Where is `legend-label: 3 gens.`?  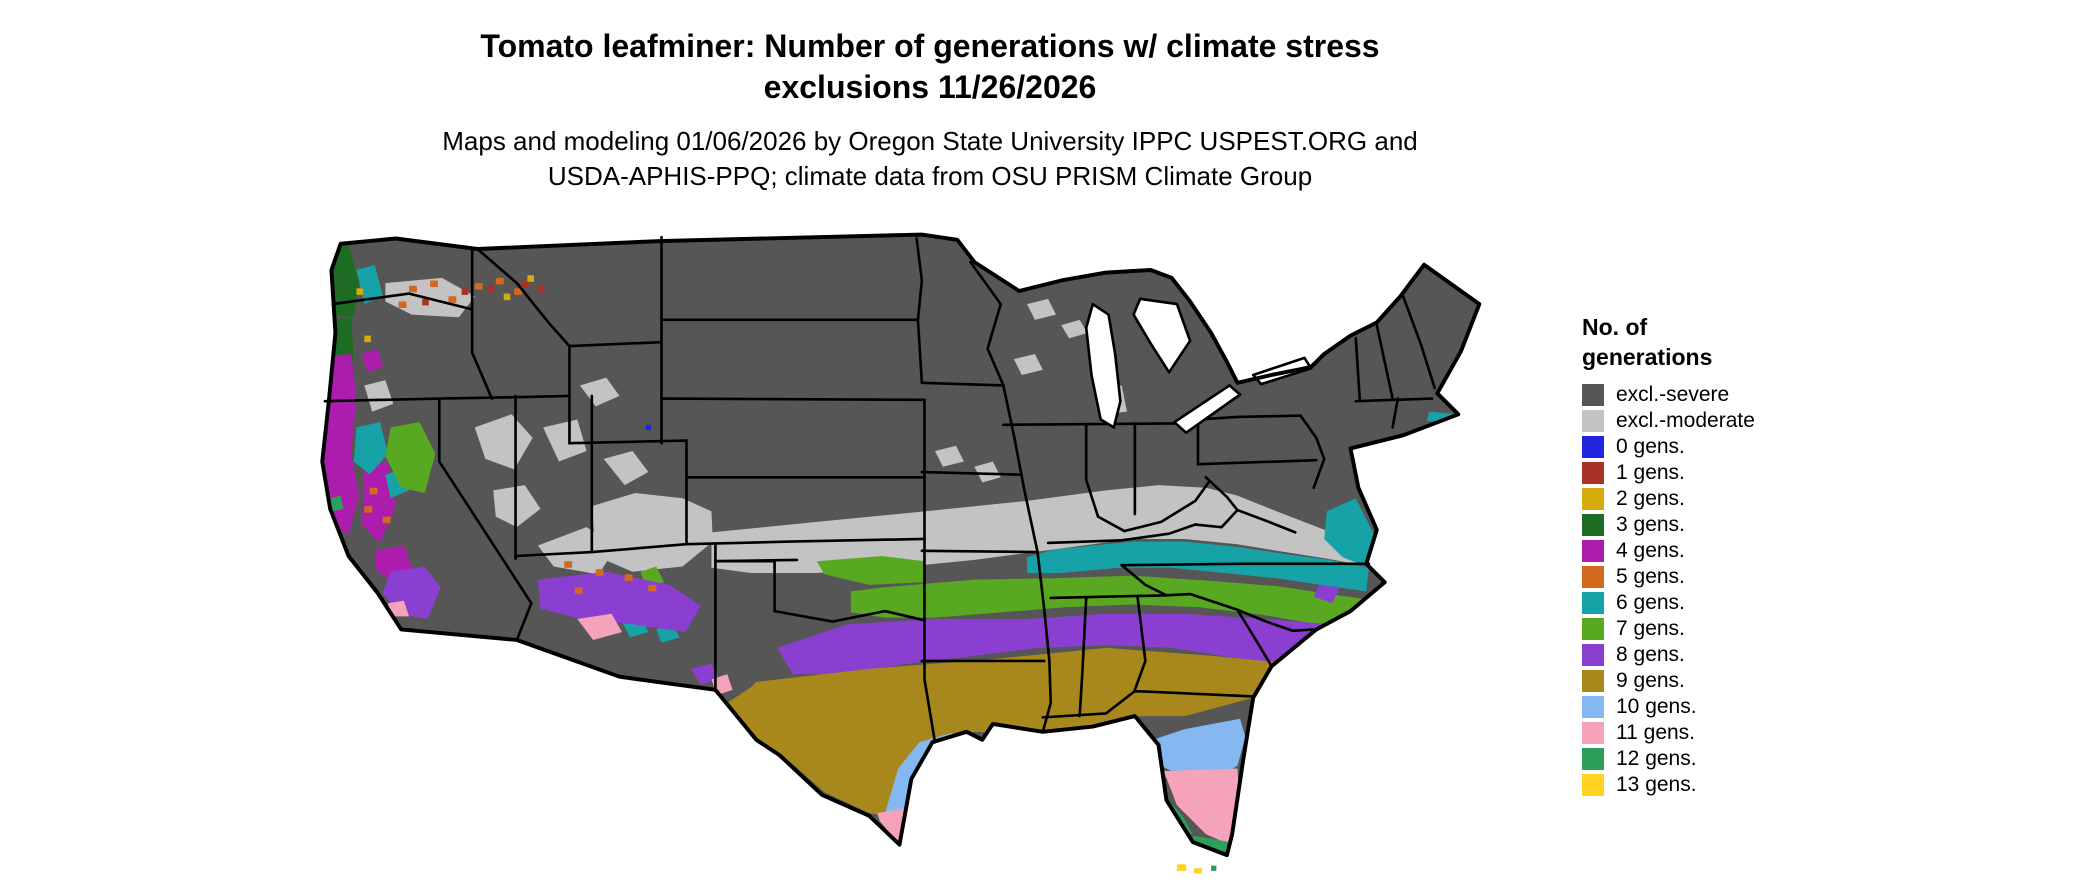
legend-label: 3 gens. is located at coordinates (1650, 524).